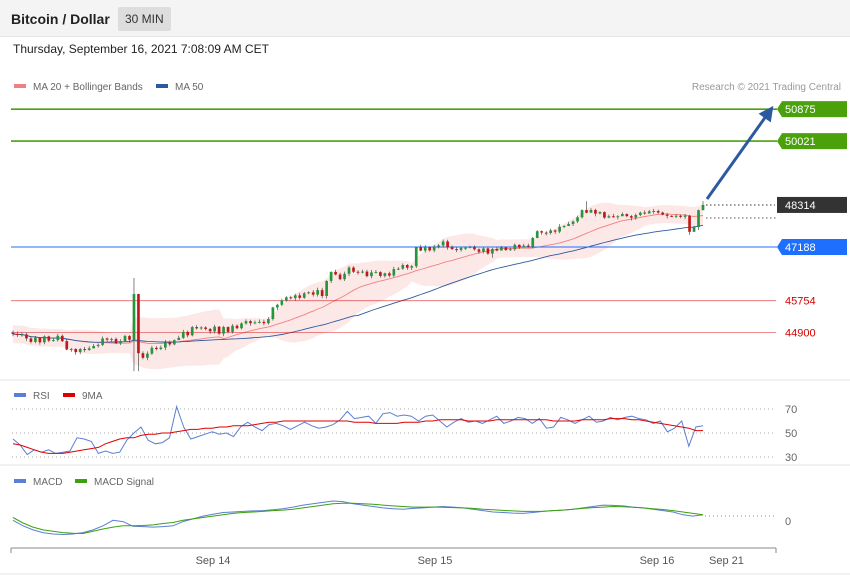 Image resolution: width=850 pixels, height=576 pixels. I want to click on level-label: 45754, so click(800, 302).